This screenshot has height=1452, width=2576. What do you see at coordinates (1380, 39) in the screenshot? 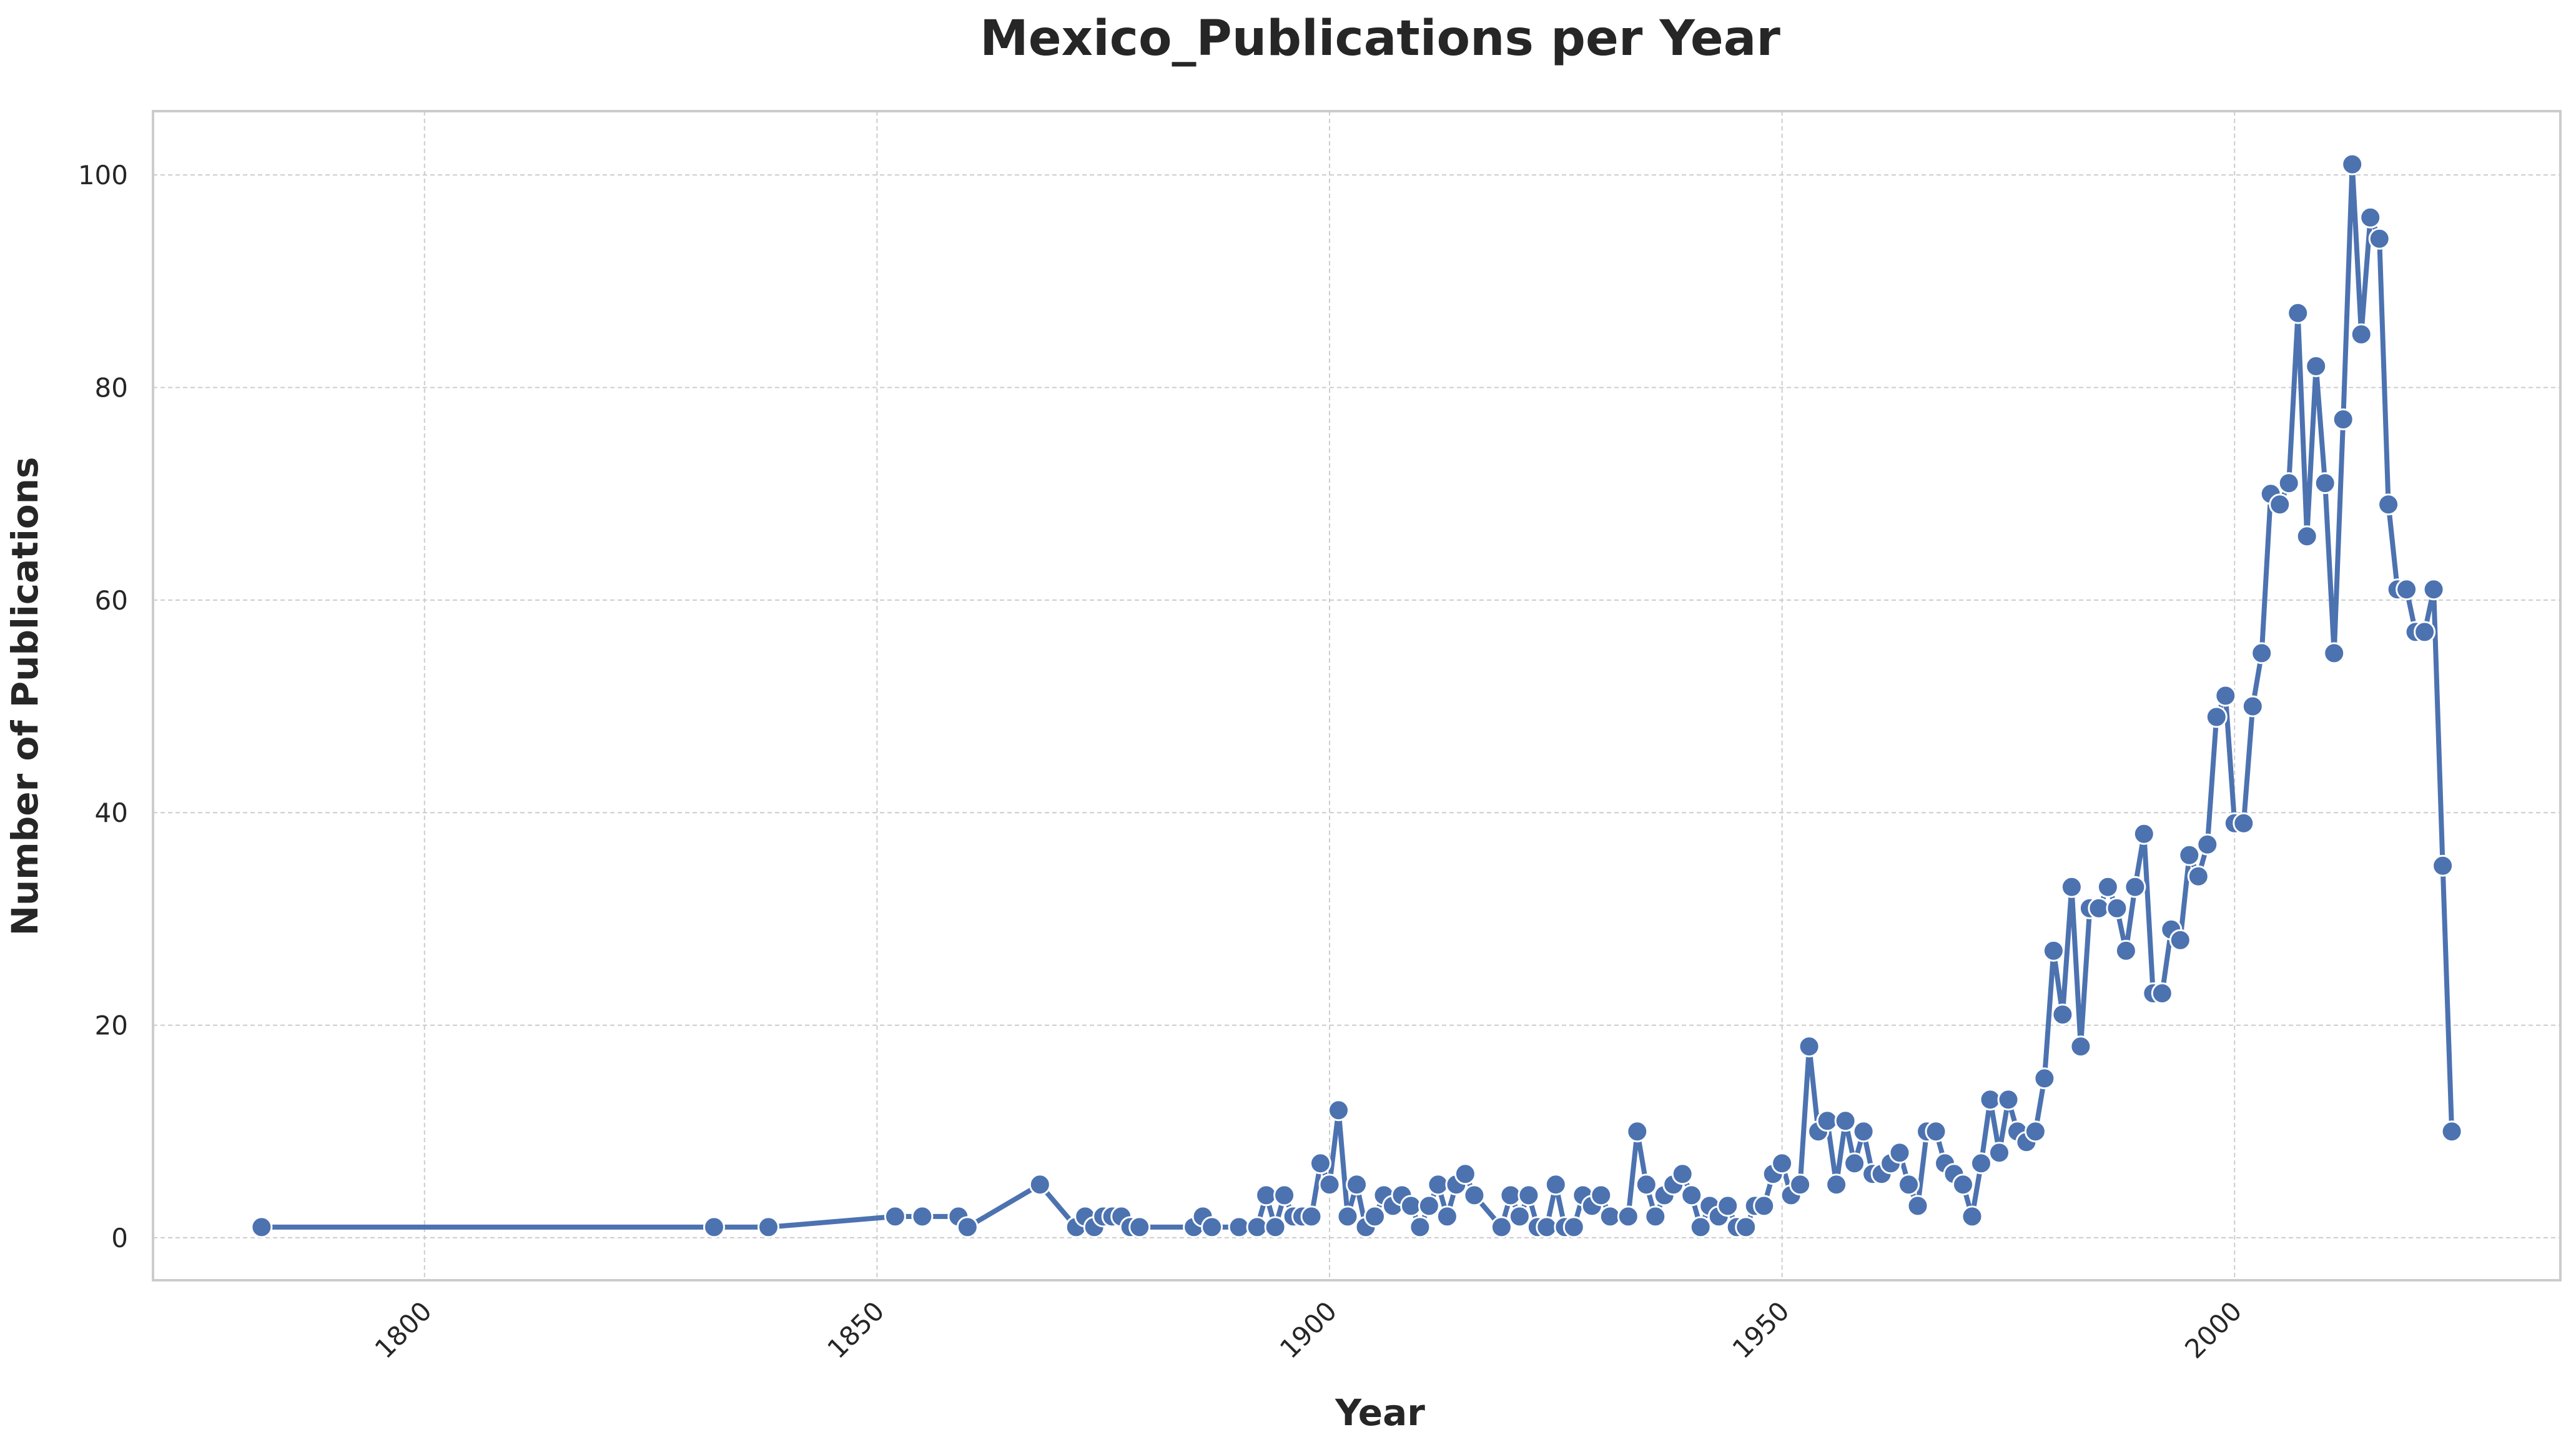
I see `chart-title: Mexico_Publications per Year` at bounding box center [1380, 39].